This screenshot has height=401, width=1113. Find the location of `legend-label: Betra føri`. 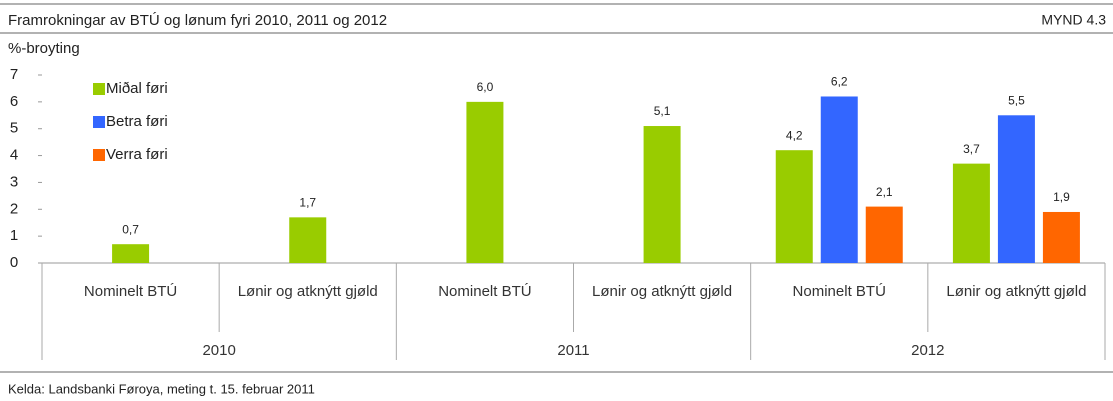

legend-label: Betra føri is located at coordinates (137, 121).